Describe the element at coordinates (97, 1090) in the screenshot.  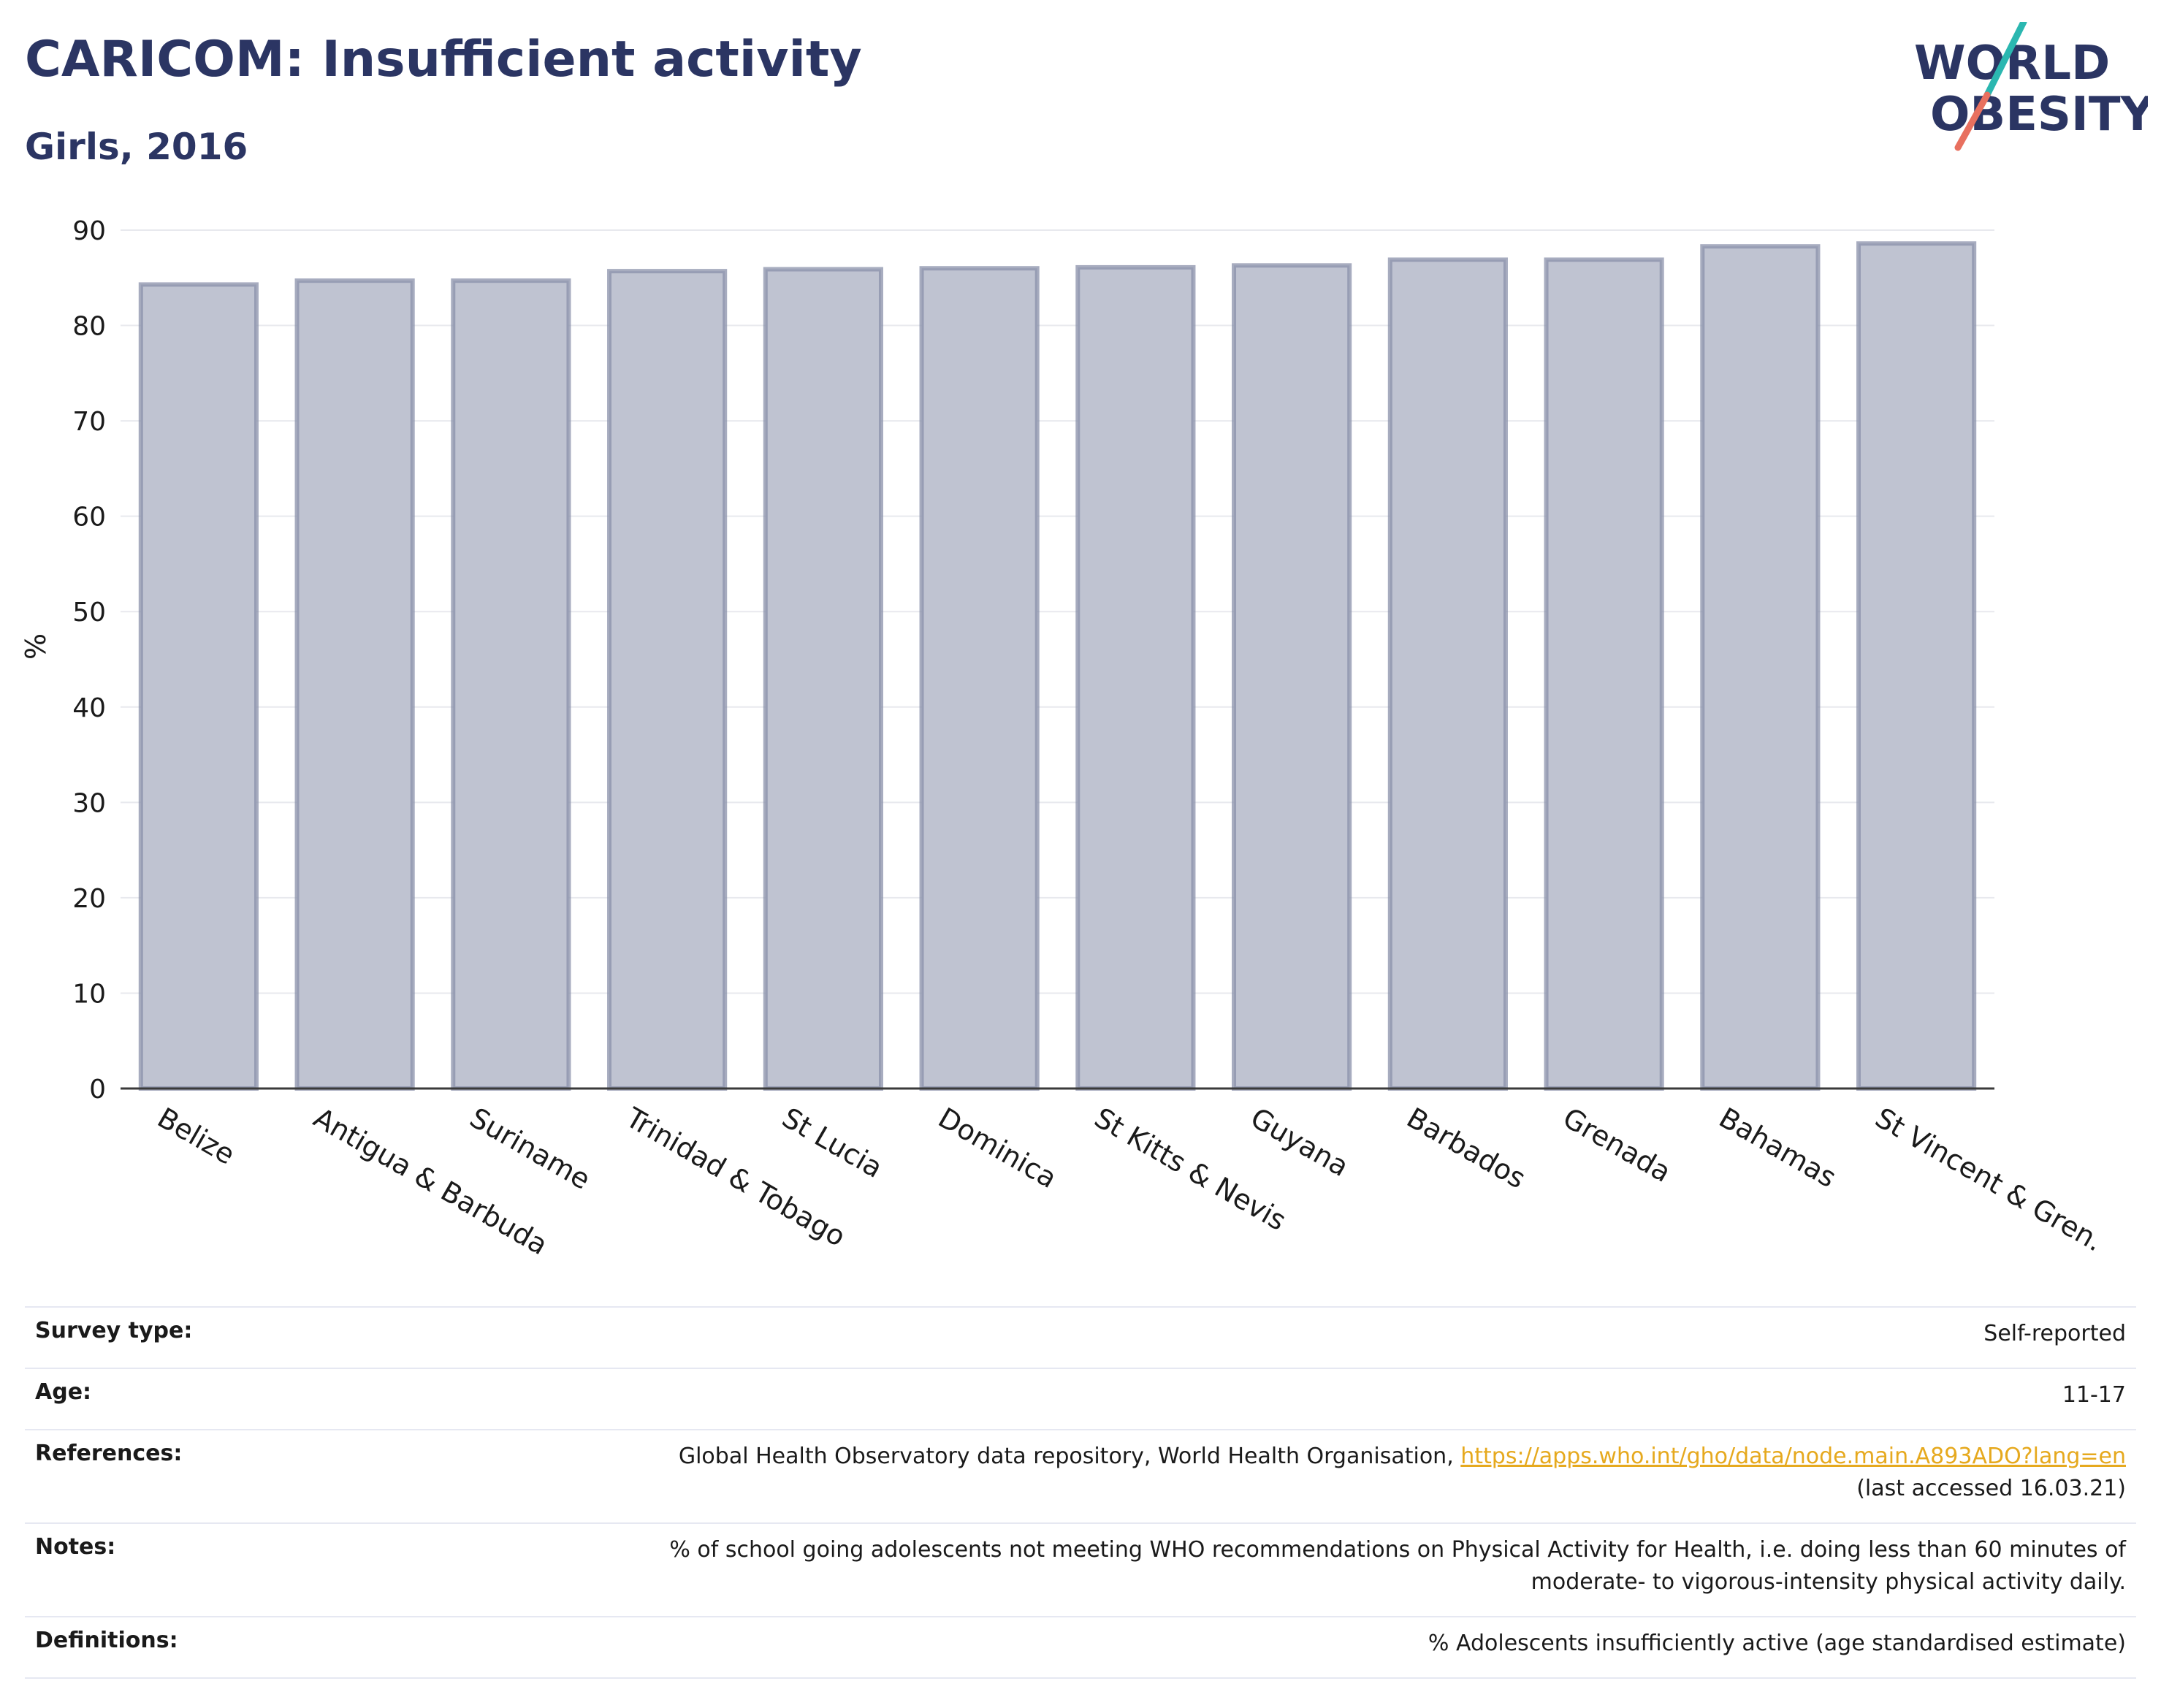
I see `y-tick-label: 0` at that location.